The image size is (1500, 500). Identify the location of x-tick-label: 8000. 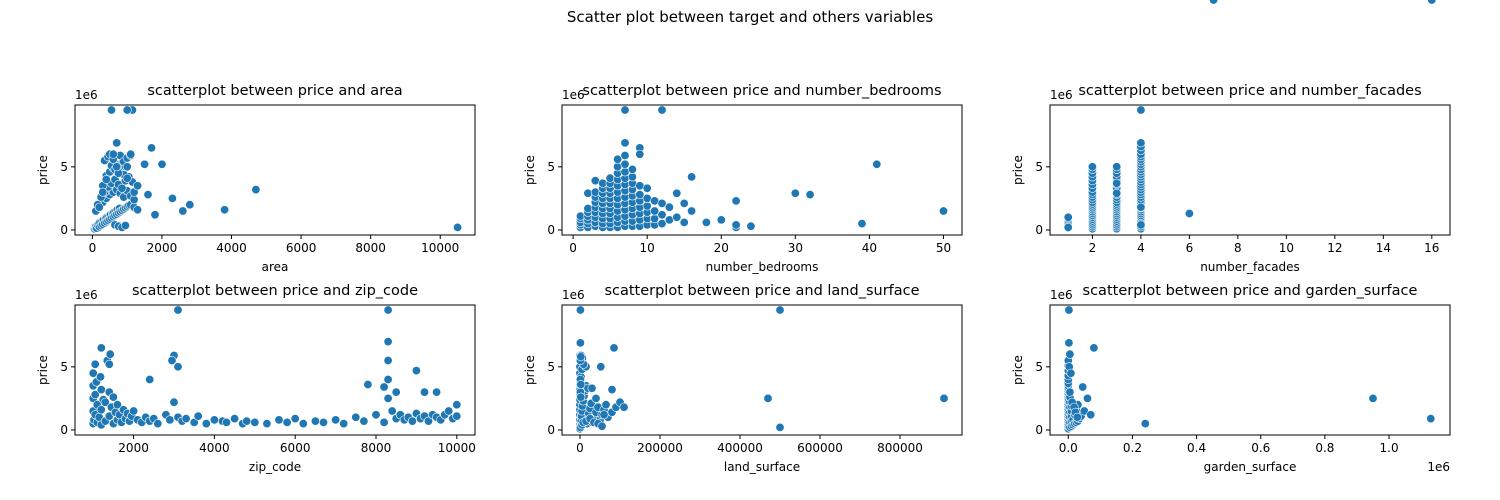
(376, 448).